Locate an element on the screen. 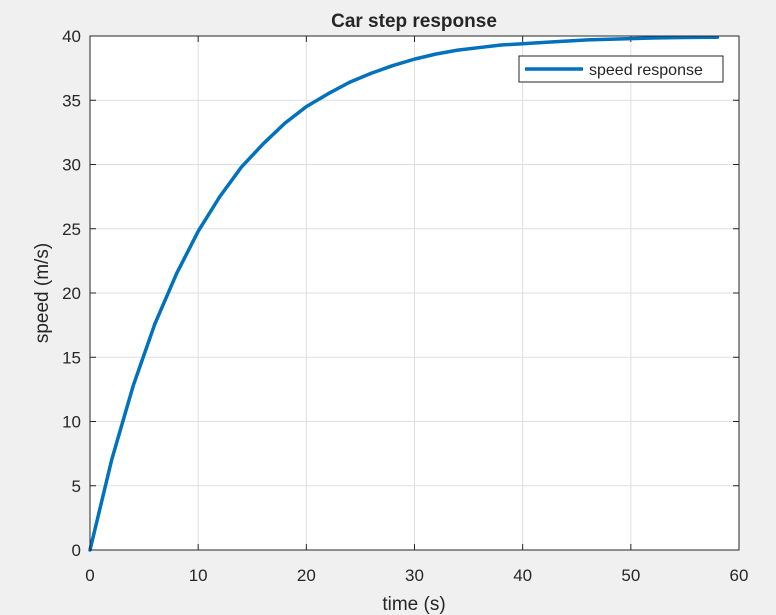 The width and height of the screenshot is (776, 615). x-tick-label: 50 is located at coordinates (630, 575).